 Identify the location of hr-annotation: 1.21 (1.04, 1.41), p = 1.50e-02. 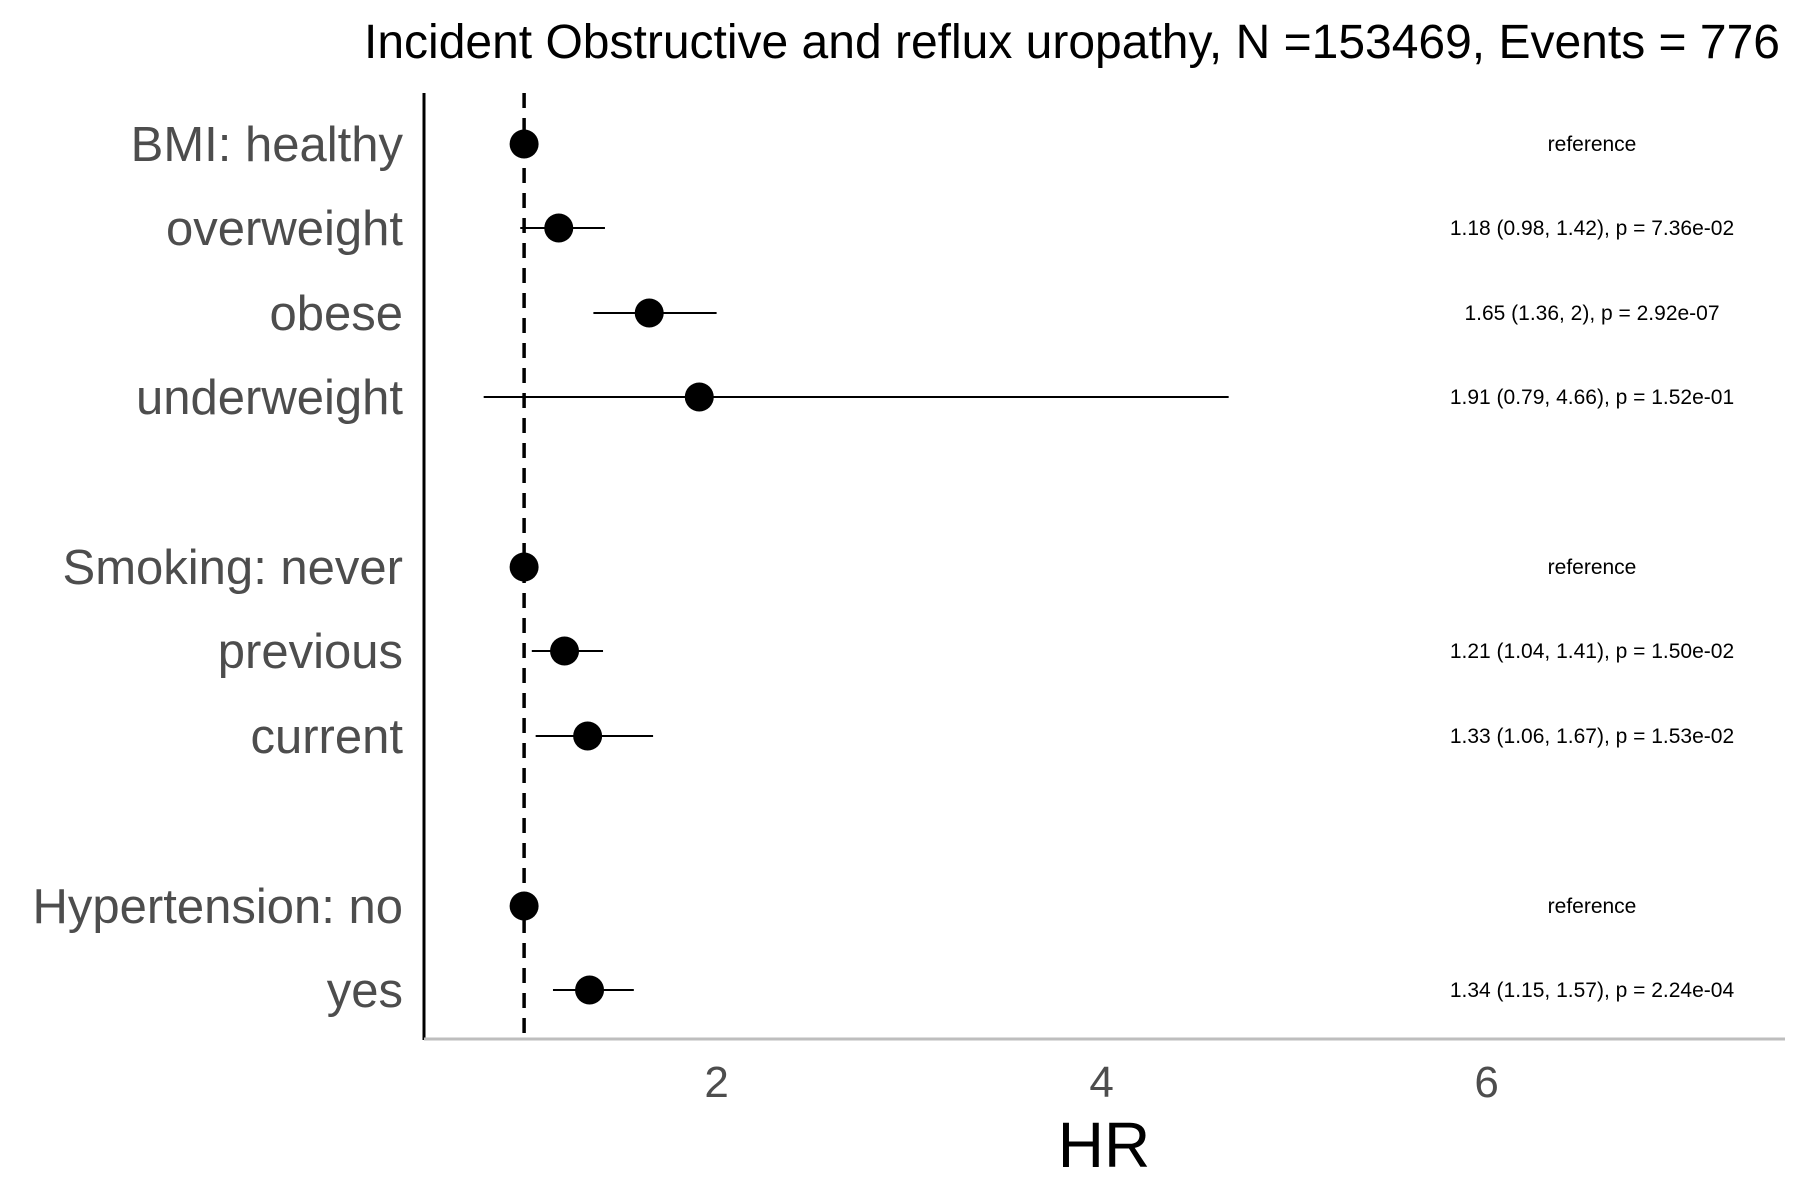
(1592, 651).